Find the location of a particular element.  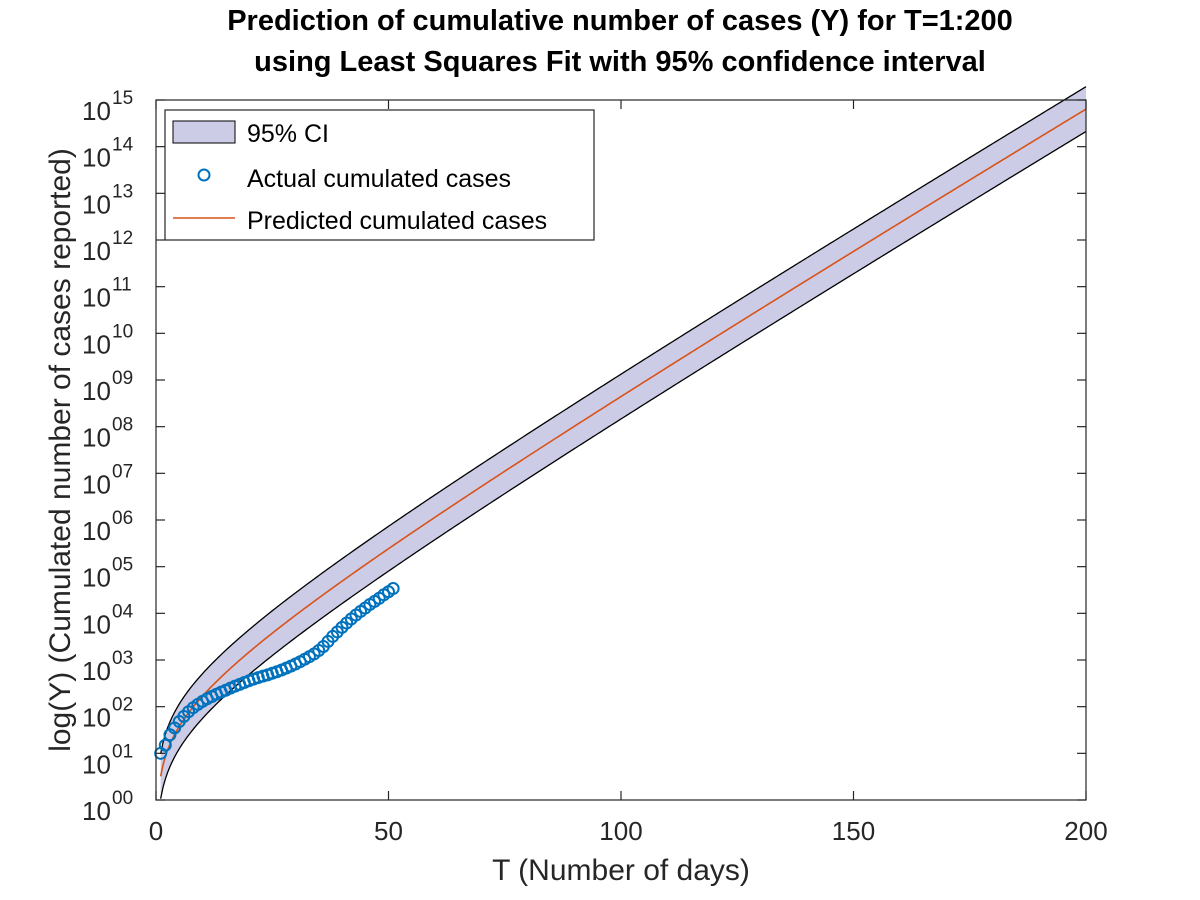

x-tick-label: 50 is located at coordinates (388, 831).